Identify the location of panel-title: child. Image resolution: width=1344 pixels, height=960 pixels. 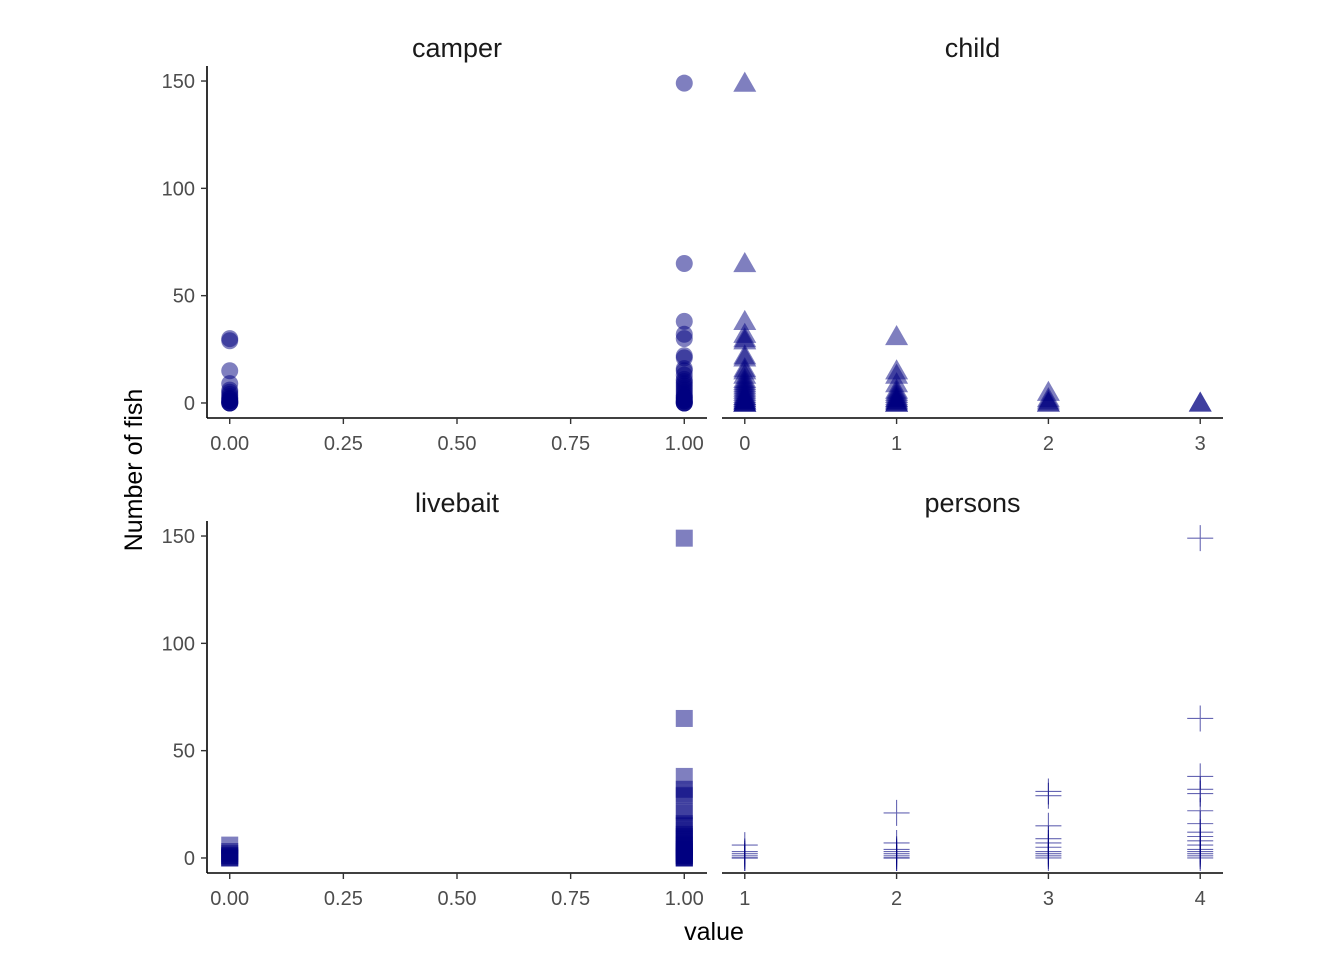
(973, 48).